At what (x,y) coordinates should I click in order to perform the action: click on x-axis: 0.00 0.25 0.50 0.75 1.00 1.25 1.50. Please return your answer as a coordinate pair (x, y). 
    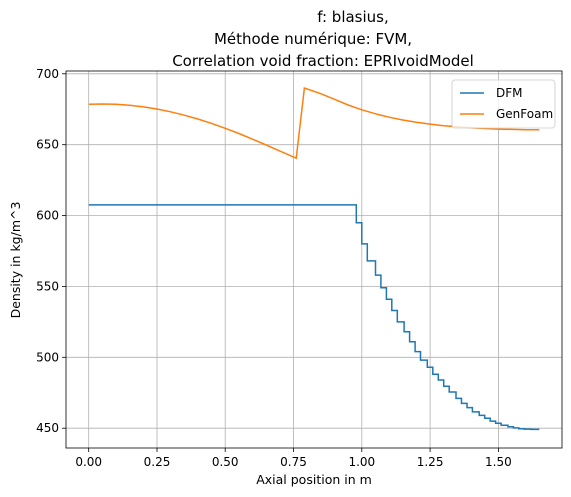
    Looking at the image, I should click on (293, 458).